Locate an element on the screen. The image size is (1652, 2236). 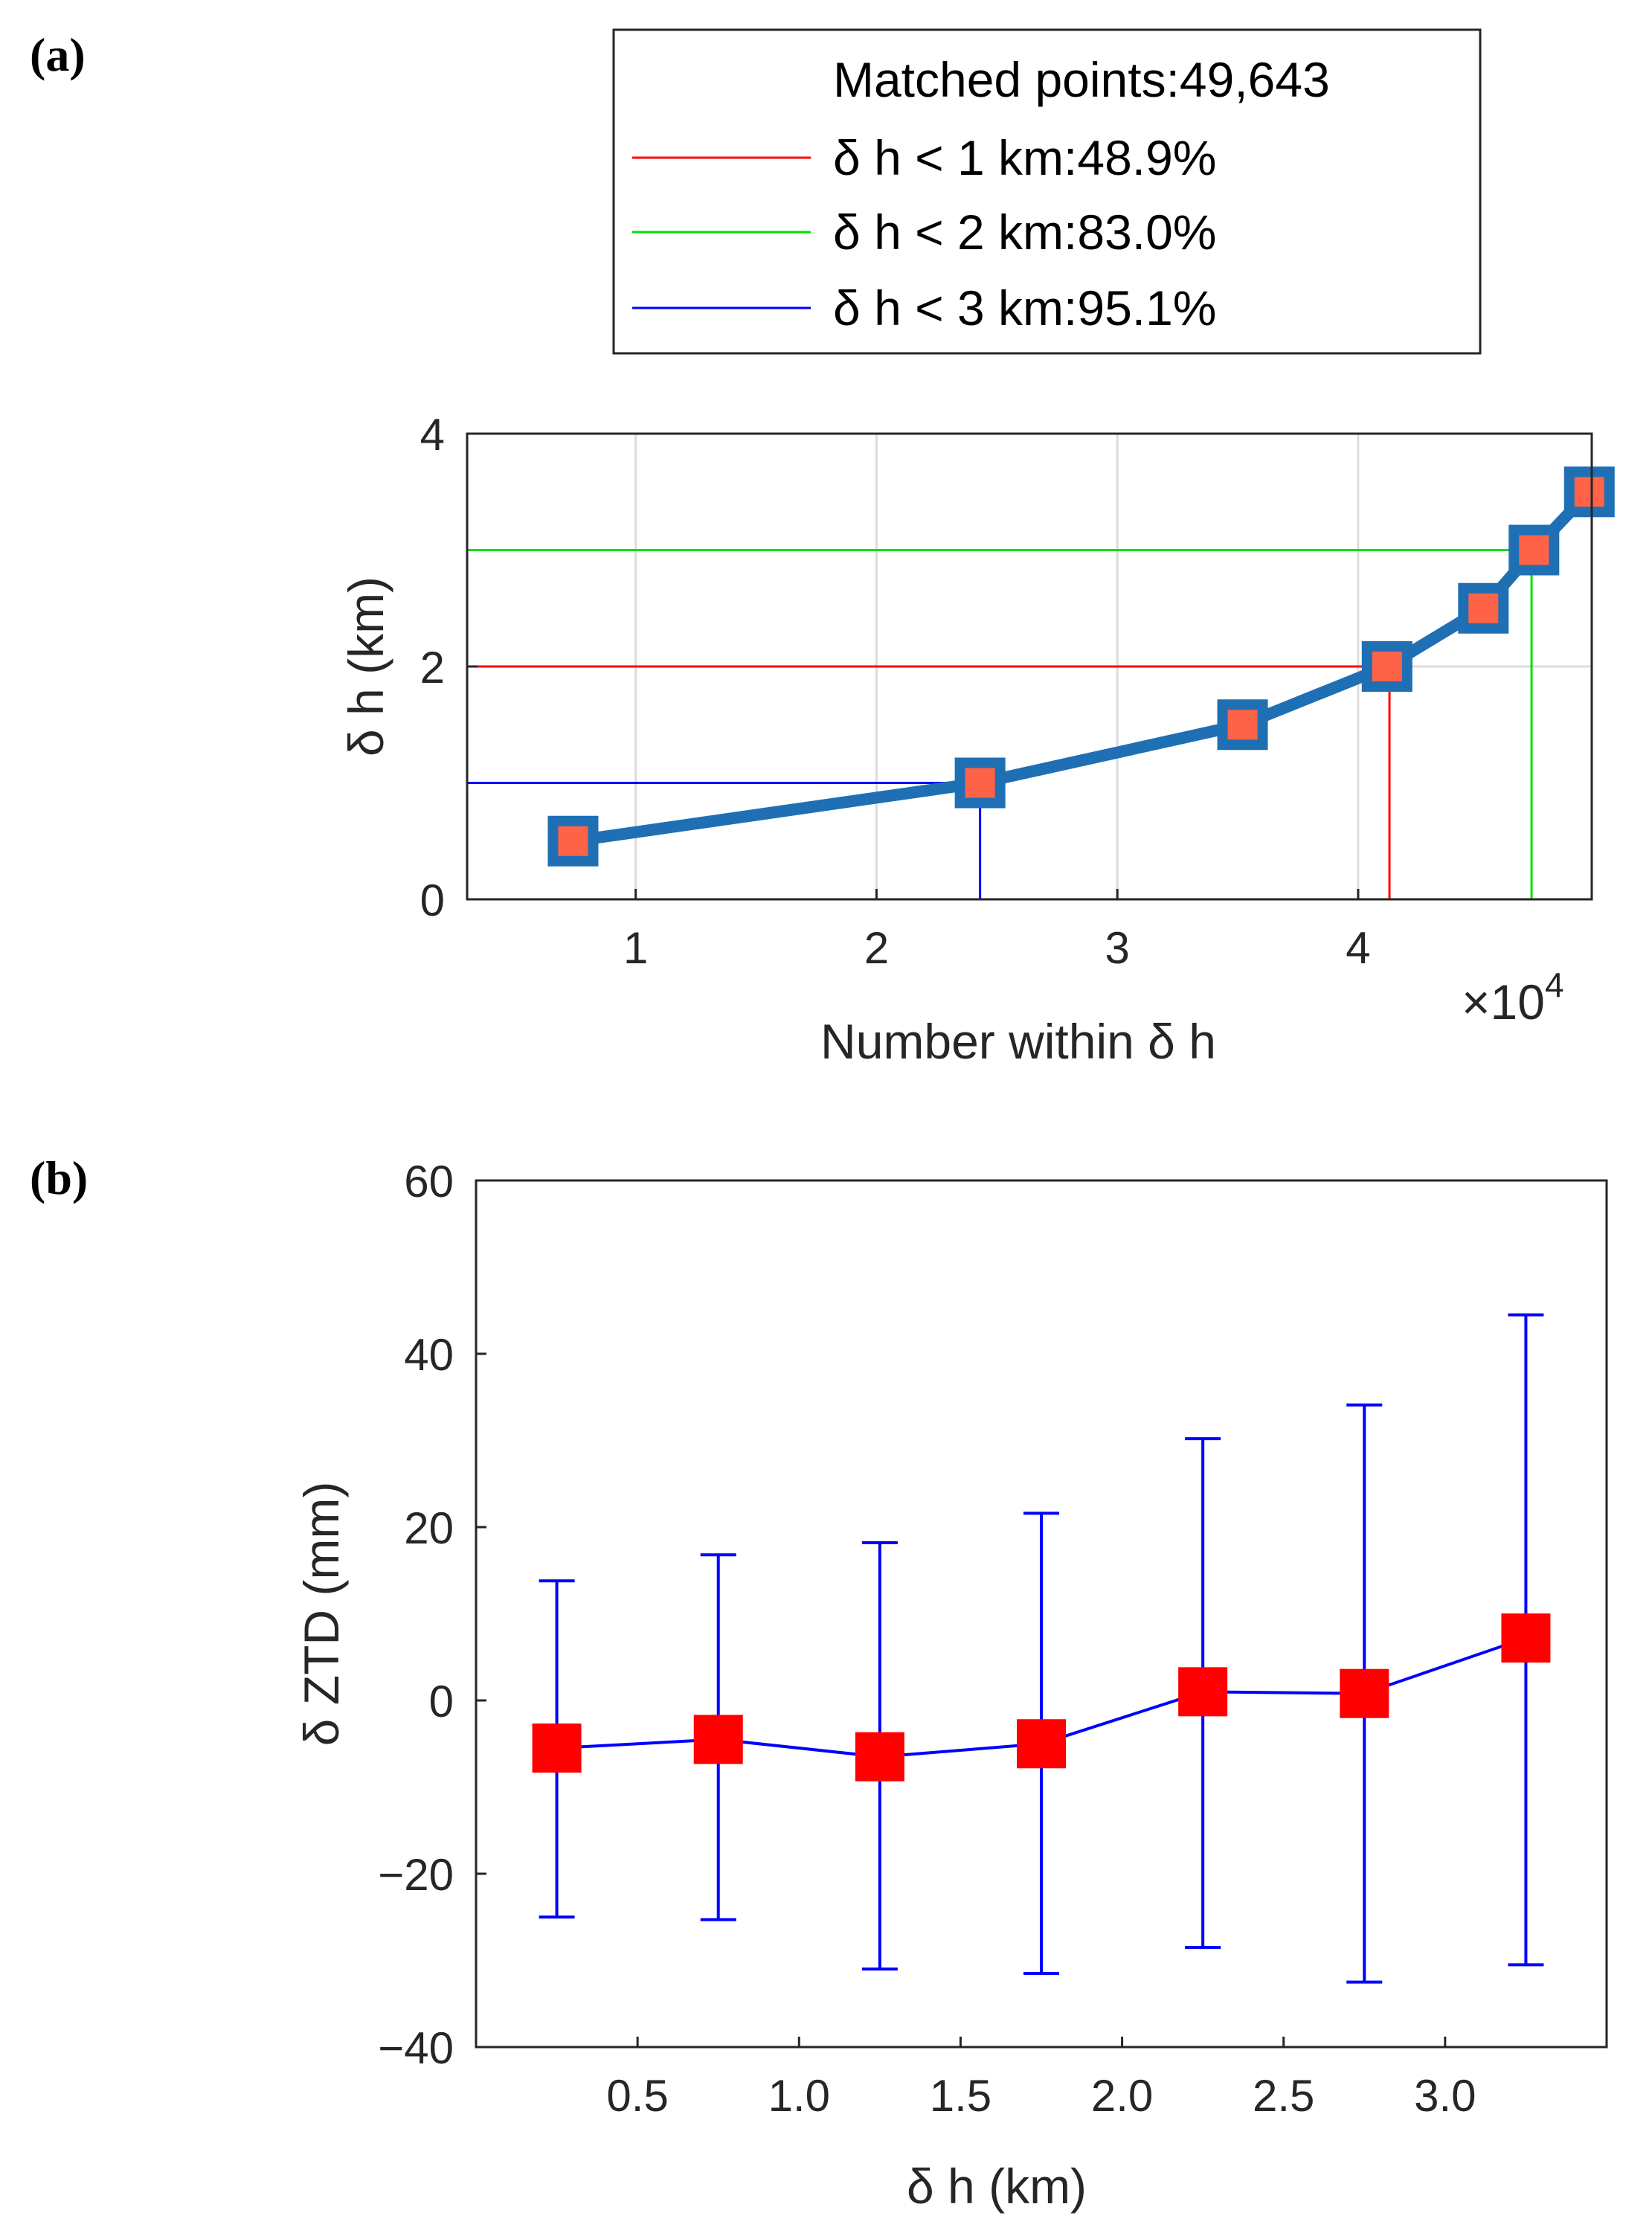
legend-entry-3km: δ h < 3 km:95.1% is located at coordinates (1025, 307).